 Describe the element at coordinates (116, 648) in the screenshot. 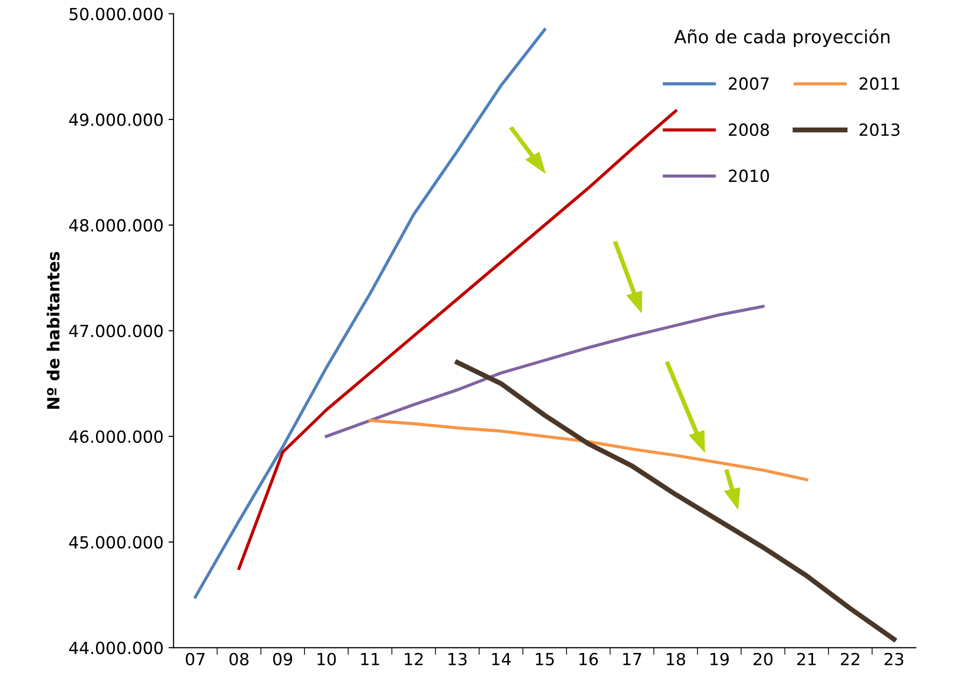

I see `y-tick-label: 44.000.000` at that location.